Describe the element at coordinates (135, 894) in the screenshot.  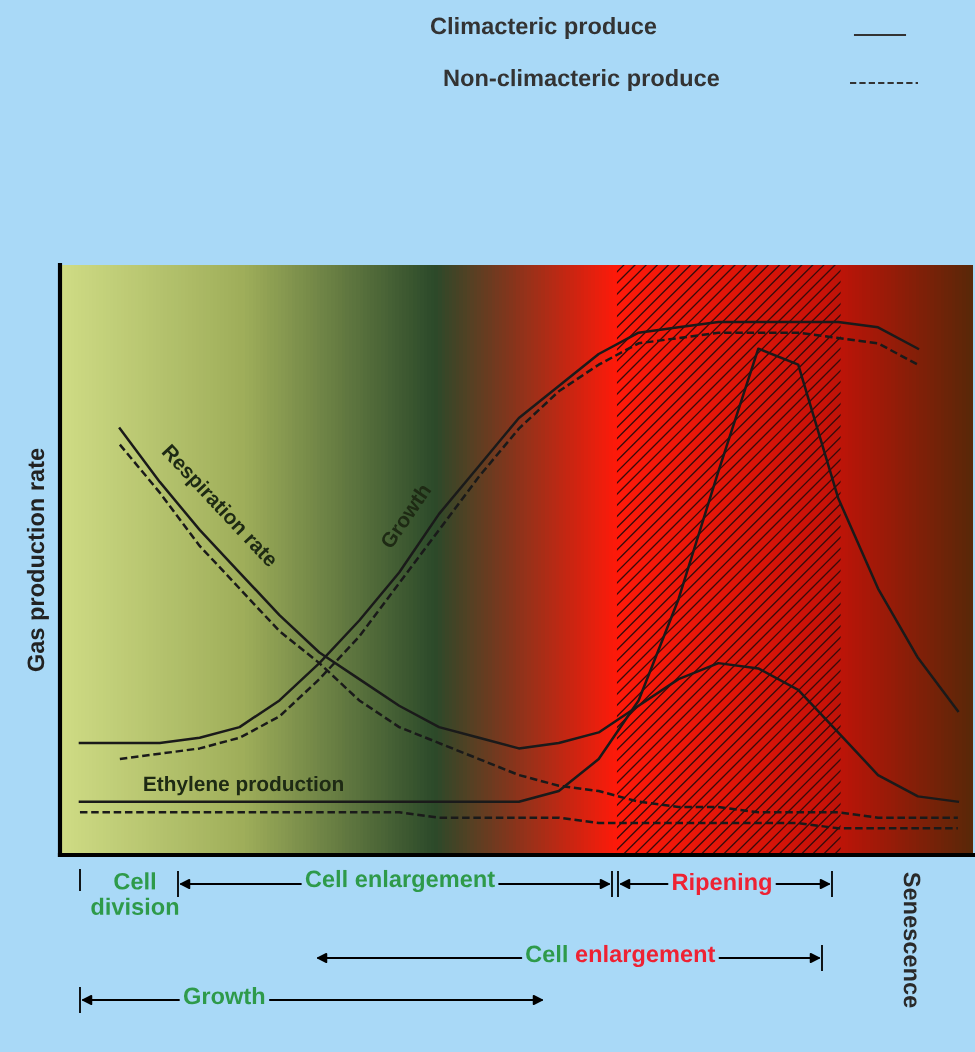
I see `text: Cell division` at that location.